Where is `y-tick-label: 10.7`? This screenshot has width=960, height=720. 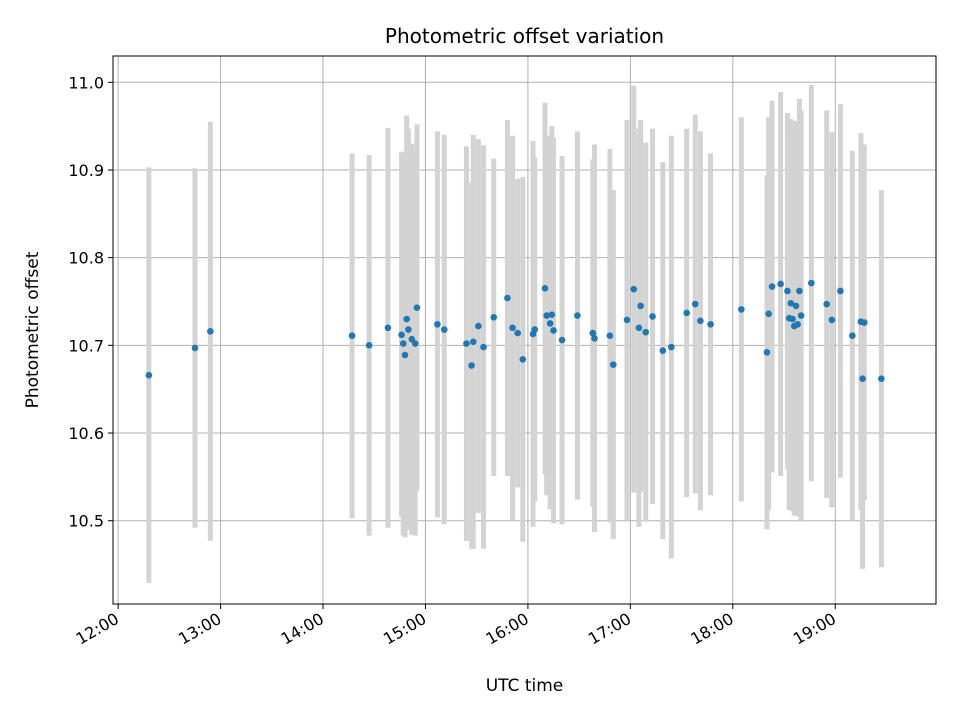
y-tick-label: 10.7 is located at coordinates (86, 345).